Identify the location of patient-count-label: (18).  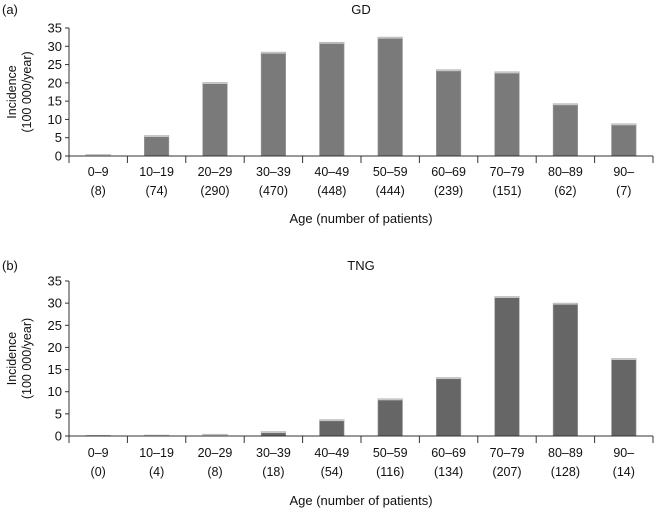
(273, 472).